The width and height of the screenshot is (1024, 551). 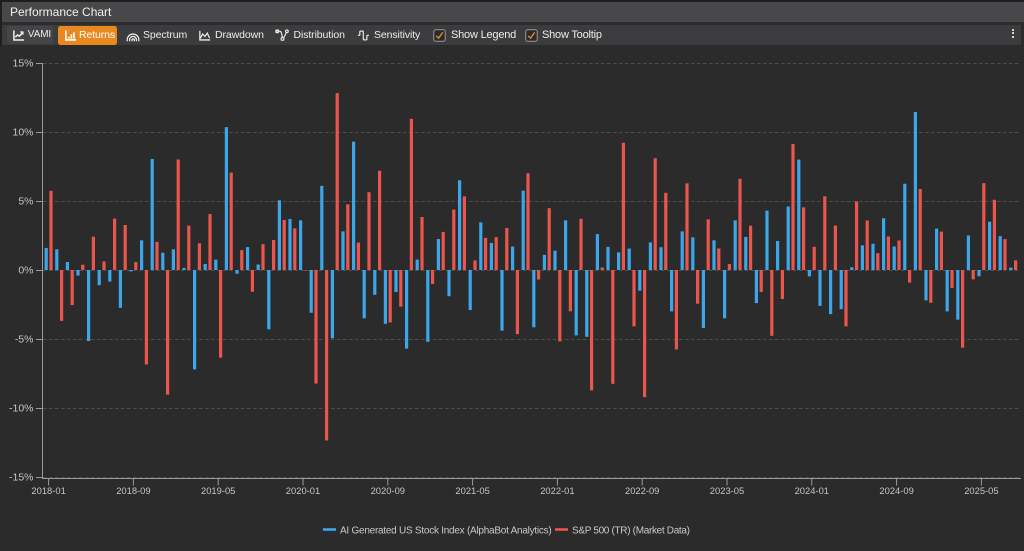 What do you see at coordinates (22, 64) in the screenshot?
I see `svg-text: 15%` at bounding box center [22, 64].